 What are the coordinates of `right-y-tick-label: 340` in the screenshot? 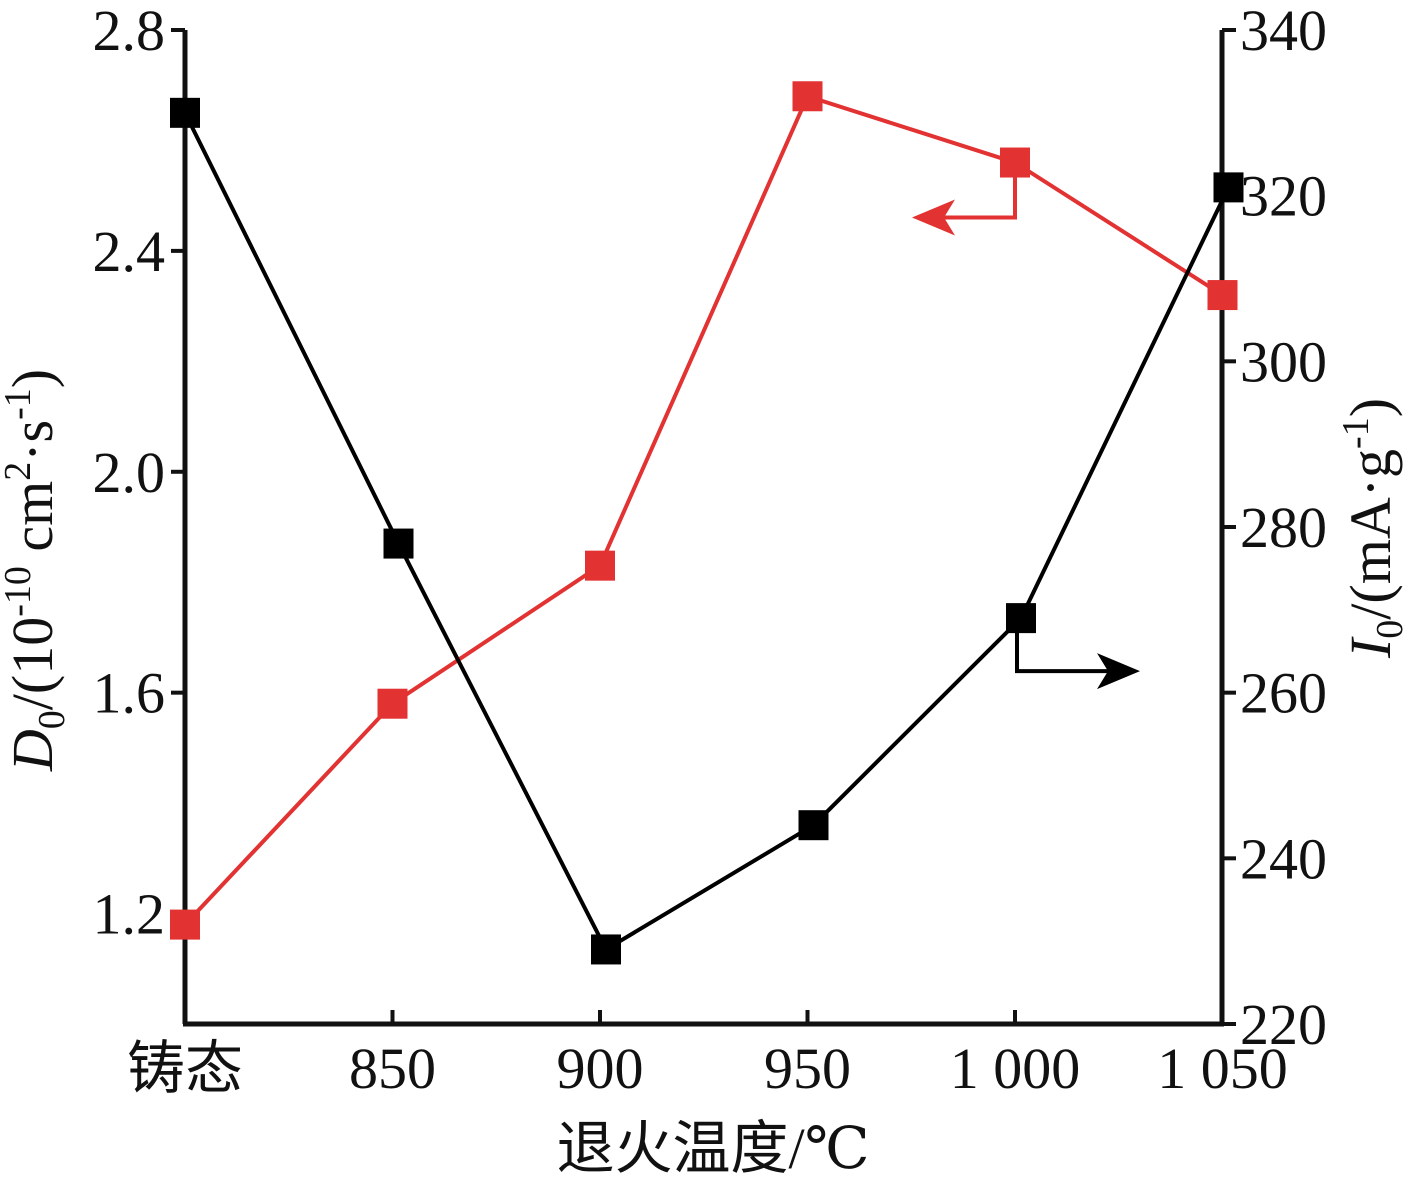 It's located at (1283, 31).